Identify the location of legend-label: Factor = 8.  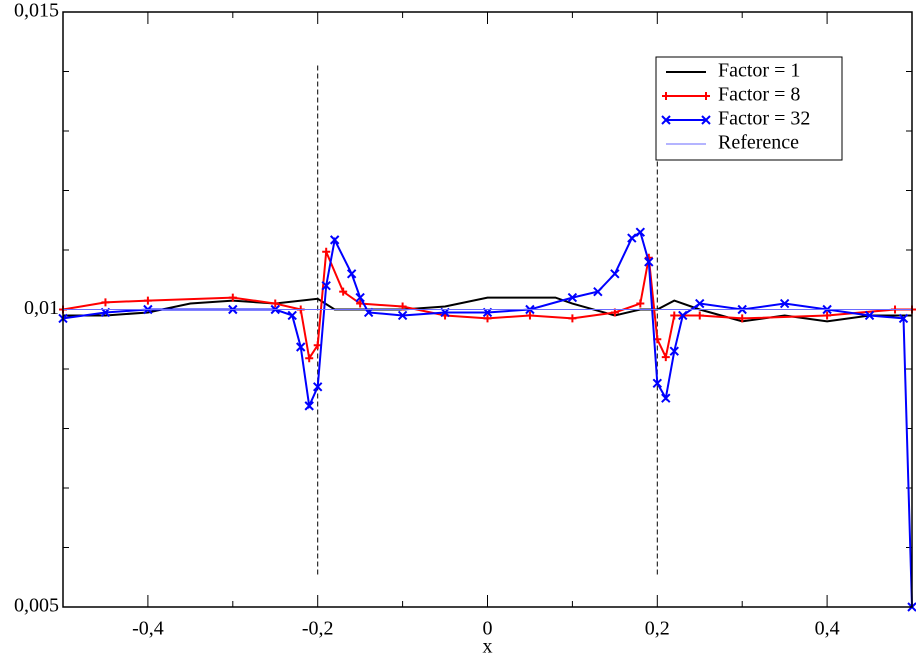
(759, 95).